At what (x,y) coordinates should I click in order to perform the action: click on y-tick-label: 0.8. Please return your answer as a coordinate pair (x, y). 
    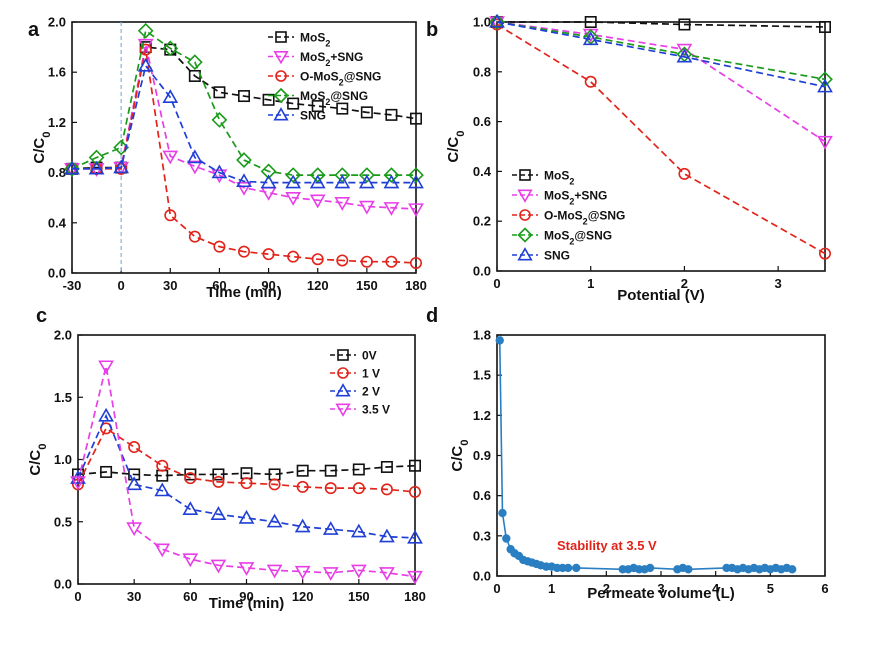
    Looking at the image, I should click on (482, 71).